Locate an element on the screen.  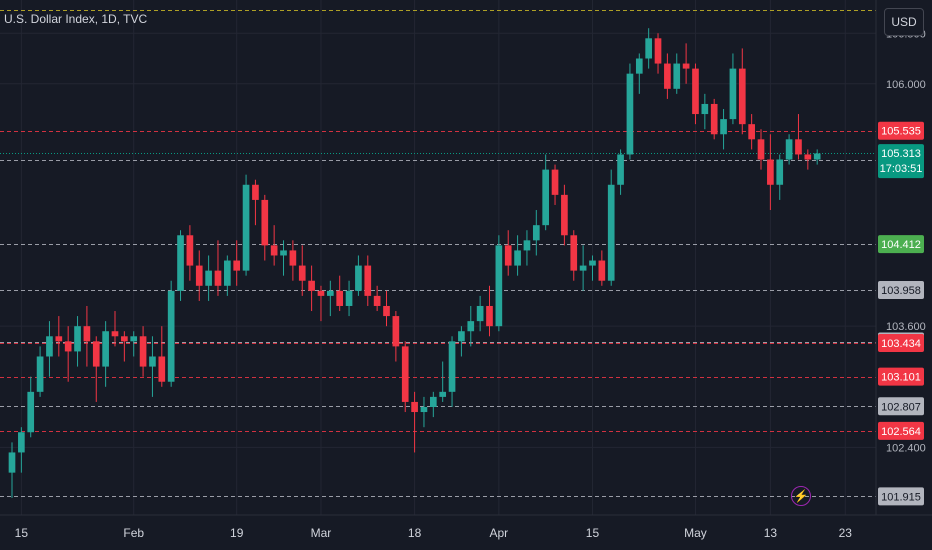
price-badge-label: 104.412 is located at coordinates (901, 245).